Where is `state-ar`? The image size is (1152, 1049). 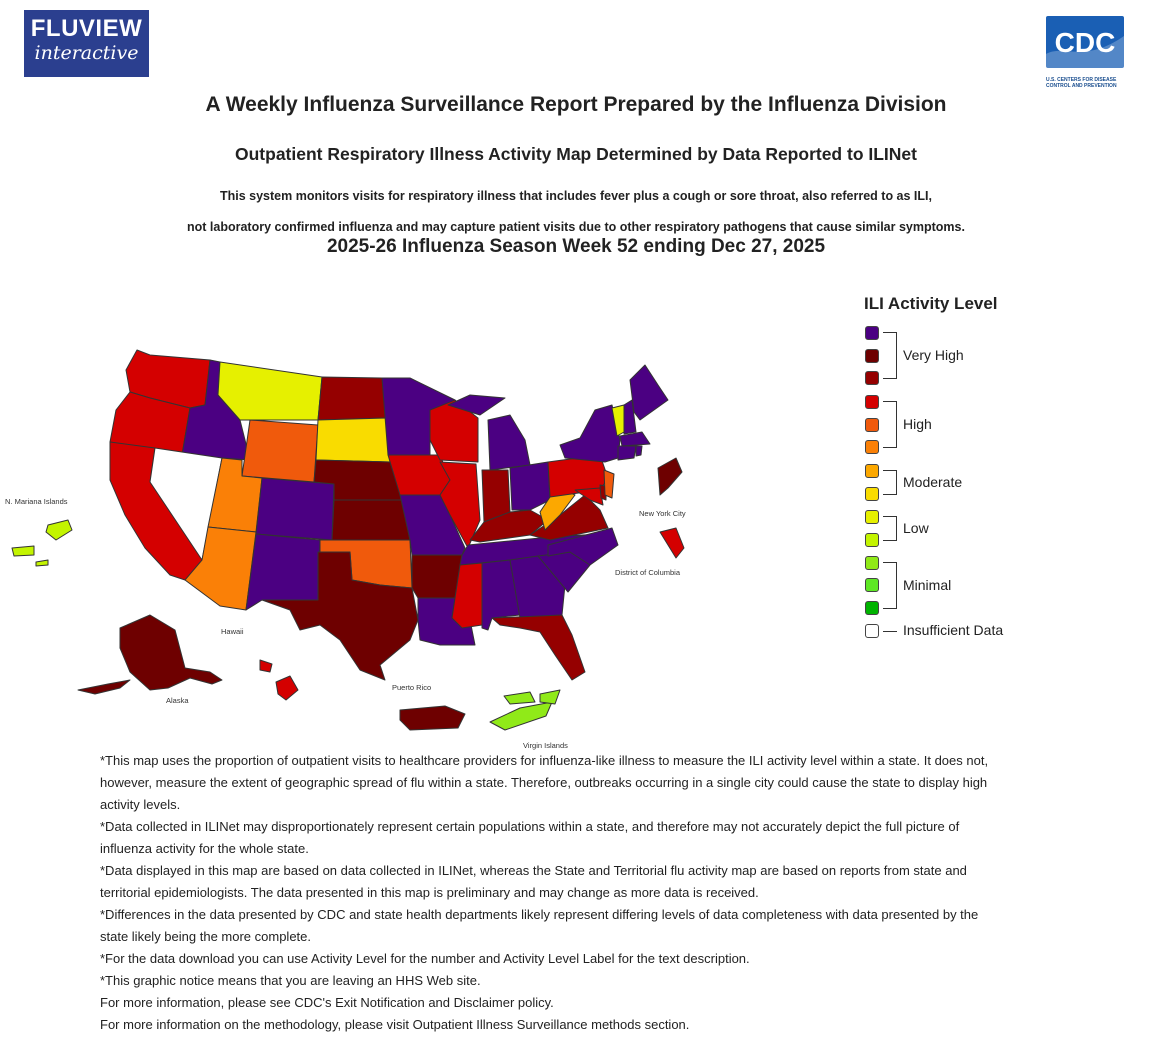
state-ar is located at coordinates (437, 576).